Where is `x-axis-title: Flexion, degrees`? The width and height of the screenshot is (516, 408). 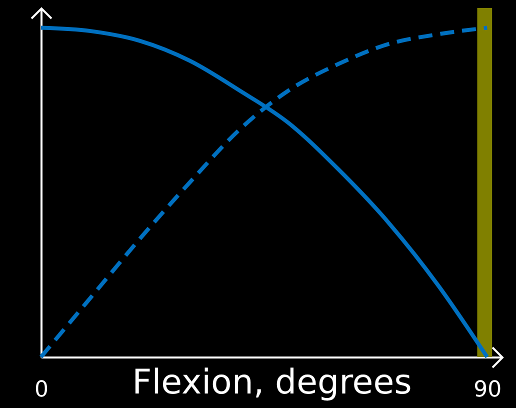
x-axis-title: Flexion, degrees is located at coordinates (272, 382).